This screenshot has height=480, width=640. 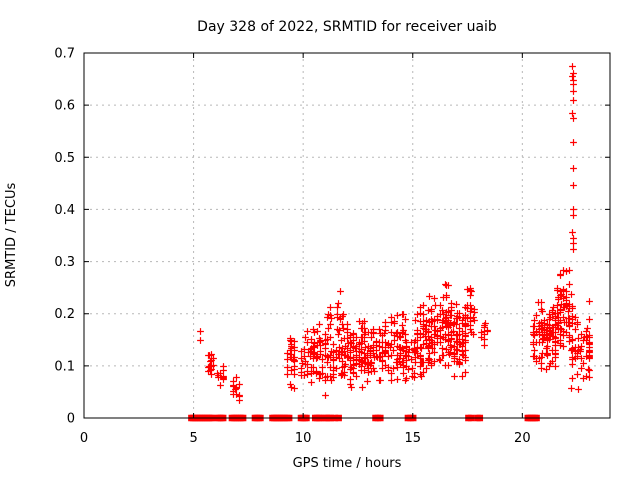 I want to click on y-tick-label: 0.7, so click(x=64, y=54).